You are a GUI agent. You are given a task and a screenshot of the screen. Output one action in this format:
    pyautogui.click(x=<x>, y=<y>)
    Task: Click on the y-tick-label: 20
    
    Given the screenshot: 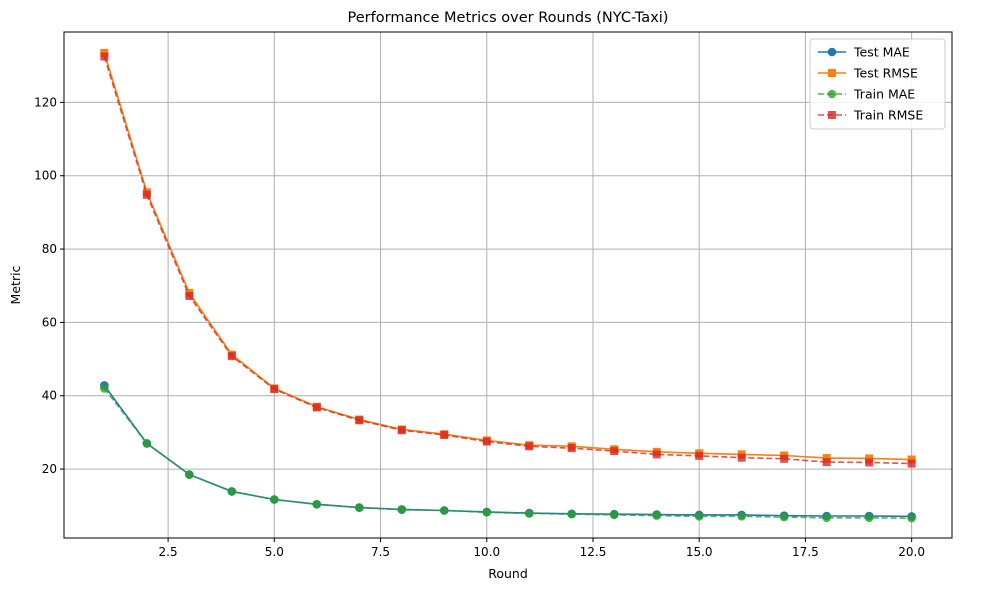 What is the action you would take?
    pyautogui.click(x=49, y=469)
    